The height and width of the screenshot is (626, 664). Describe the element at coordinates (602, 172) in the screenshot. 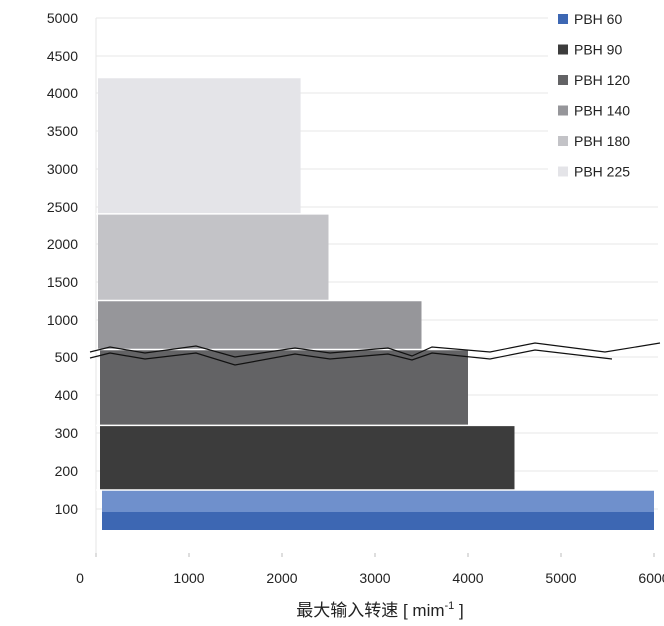

I see `legend-label: PBH 225` at that location.